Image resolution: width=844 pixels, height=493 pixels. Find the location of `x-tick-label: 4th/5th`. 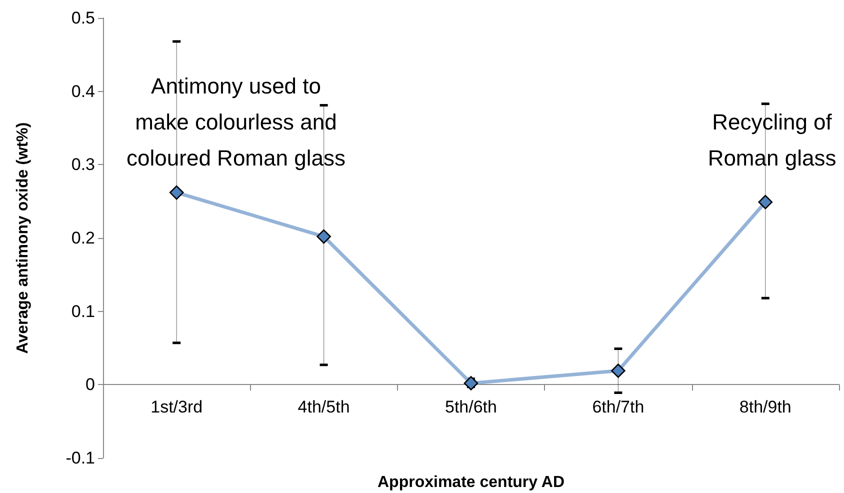

x-tick-label: 4th/5th is located at coordinates (324, 407).